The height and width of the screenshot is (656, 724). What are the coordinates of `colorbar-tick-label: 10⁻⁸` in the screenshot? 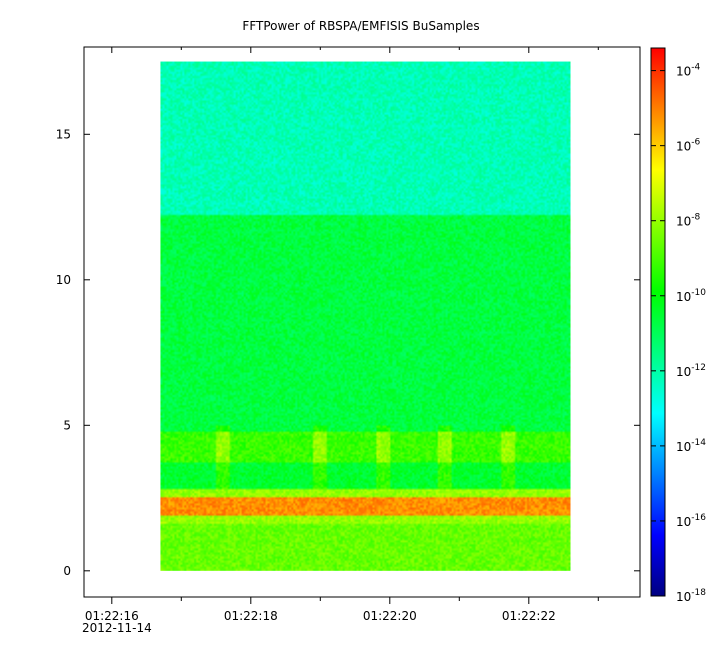 It's located at (688, 221).